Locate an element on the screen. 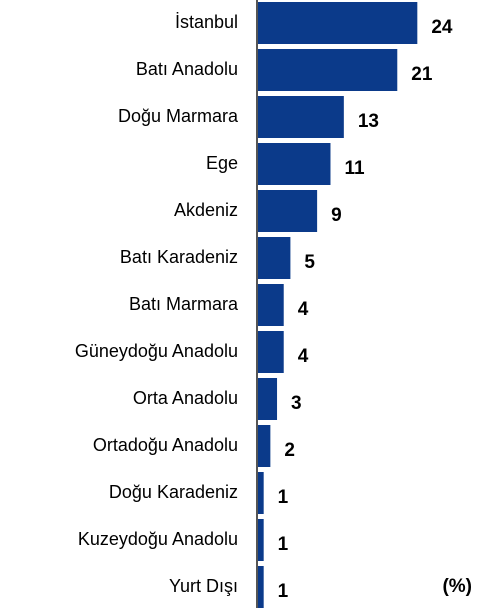 The width and height of the screenshot is (478, 608). value-label: 3 is located at coordinates (296, 403).